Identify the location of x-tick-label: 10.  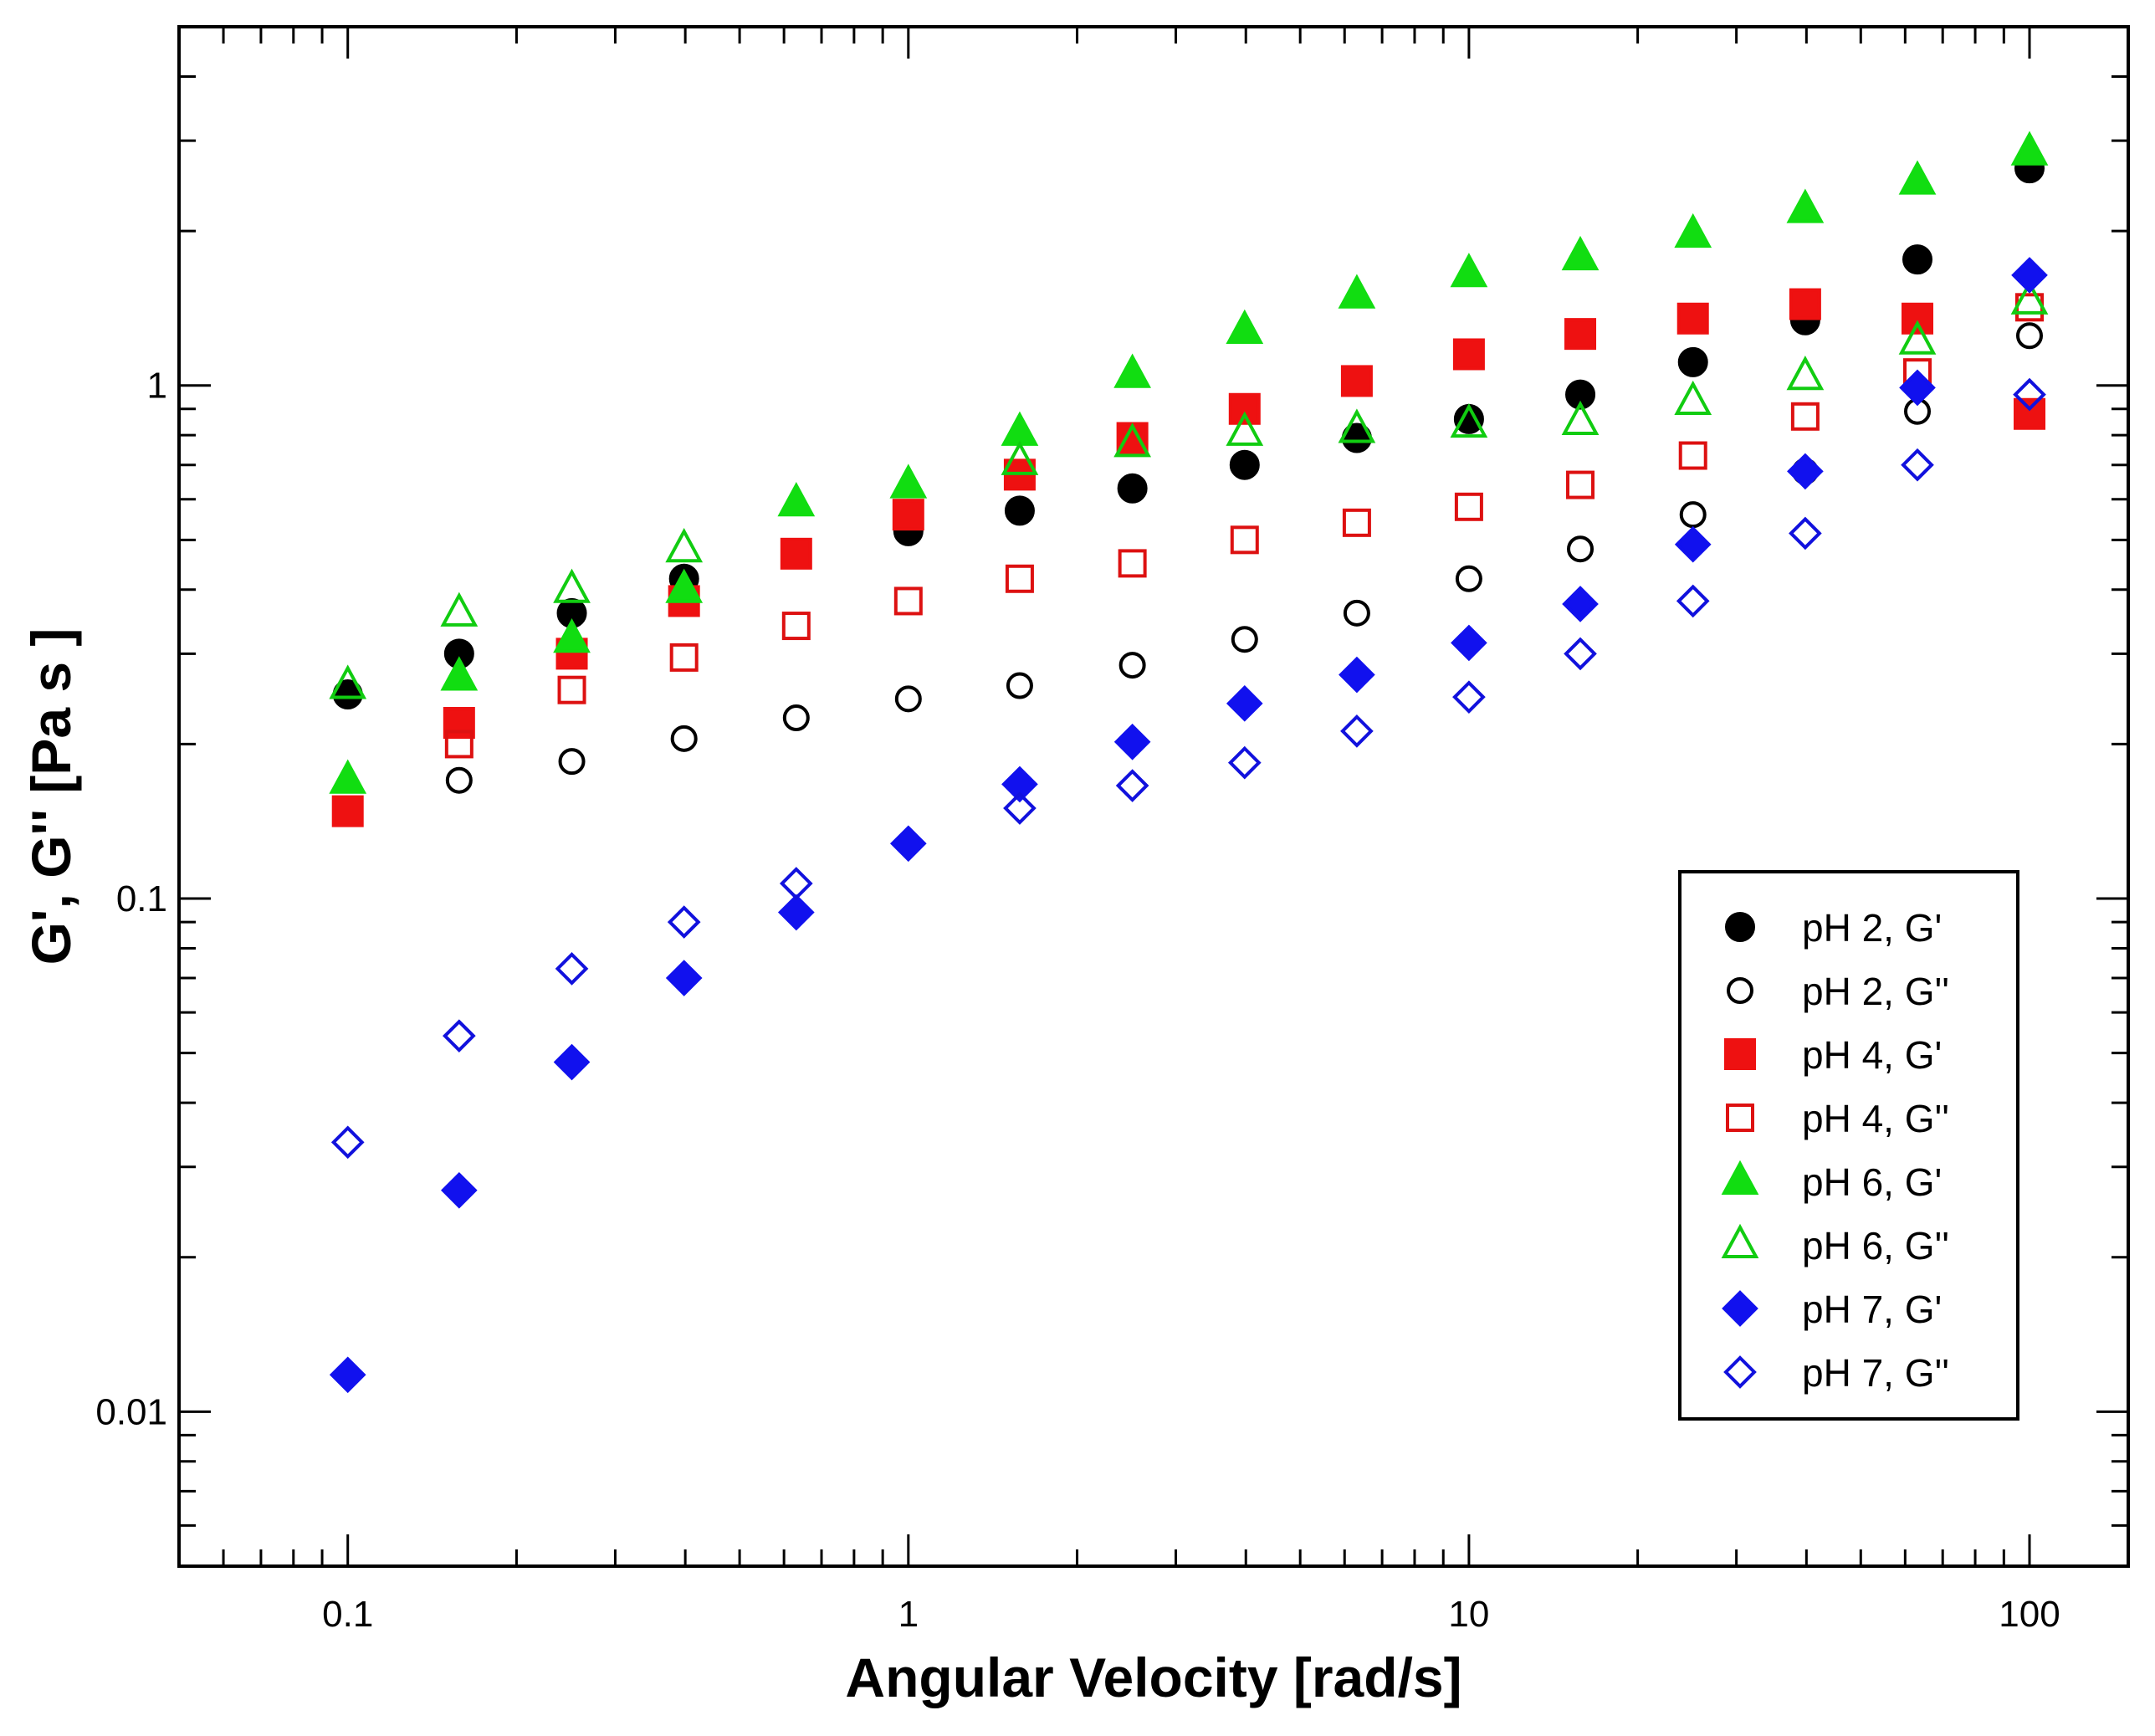
(1468, 1614).